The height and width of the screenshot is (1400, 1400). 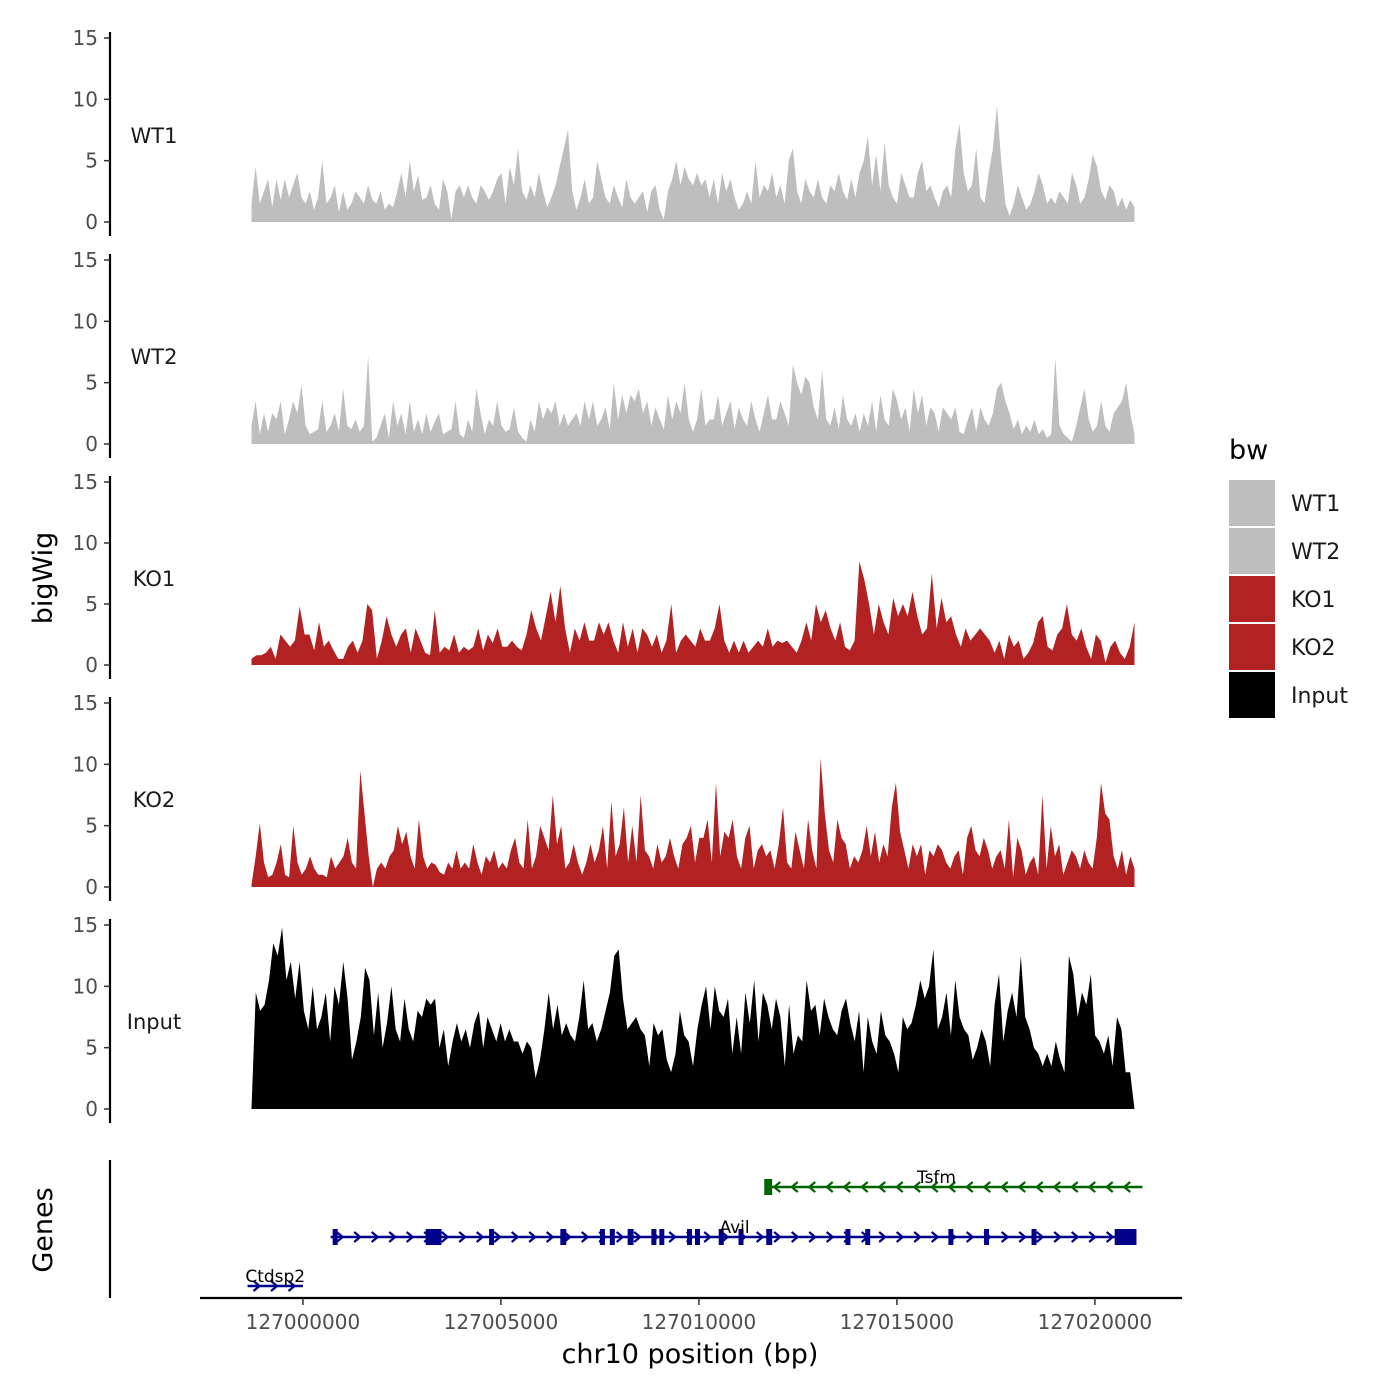 I want to click on track-ko1: 0 5 10 15 KO1, so click(x=604, y=574).